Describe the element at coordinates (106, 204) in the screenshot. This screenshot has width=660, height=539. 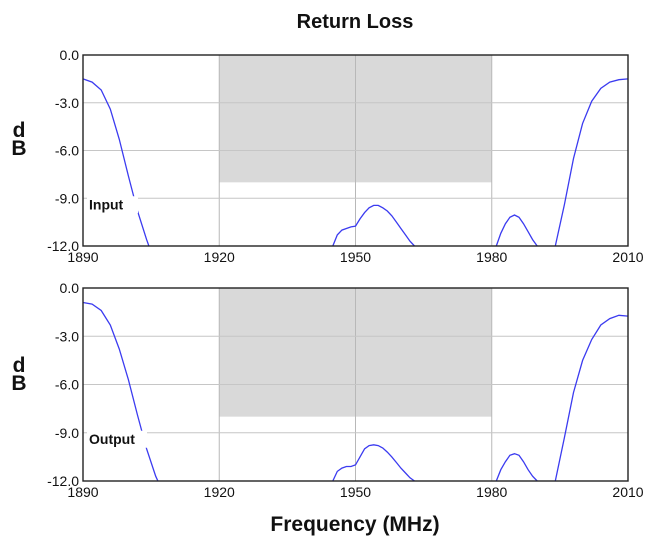
I see `panel-label: Input` at that location.